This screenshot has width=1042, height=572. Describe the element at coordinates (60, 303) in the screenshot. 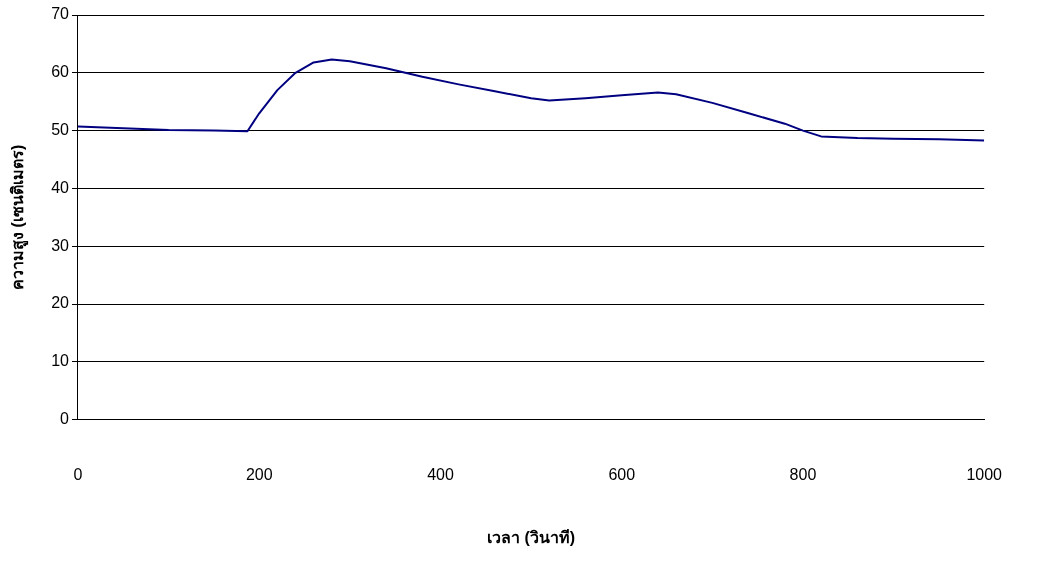

I see `y-tick-label: 20` at that location.